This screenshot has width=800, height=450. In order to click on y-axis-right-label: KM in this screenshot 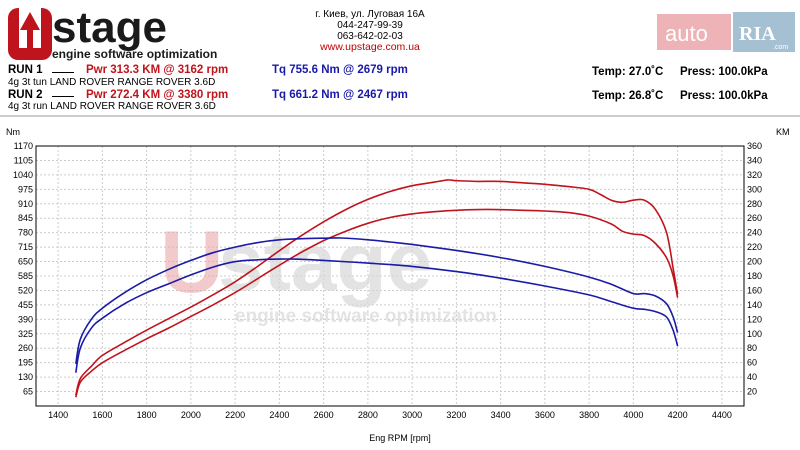, I will do `click(783, 132)`.